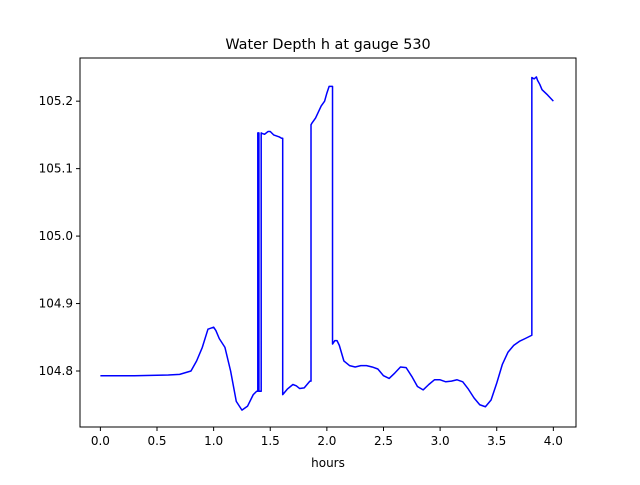 The image size is (640, 485). What do you see at coordinates (383, 441) in the screenshot?
I see `x-tick-label: 2.5` at bounding box center [383, 441].